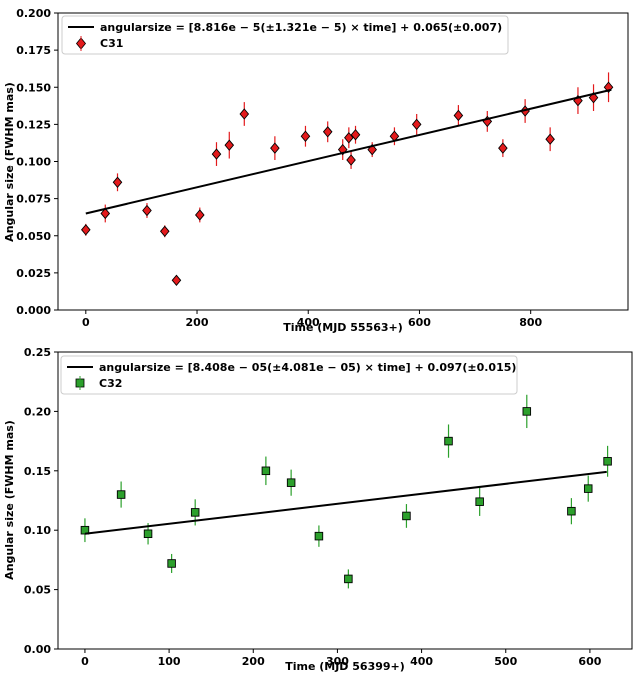  What do you see at coordinates (41, 501) in the screenshot?
I see `y-ticks: 0.00 0.05 0.10 0.15 0.20 0.25` at bounding box center [41, 501].